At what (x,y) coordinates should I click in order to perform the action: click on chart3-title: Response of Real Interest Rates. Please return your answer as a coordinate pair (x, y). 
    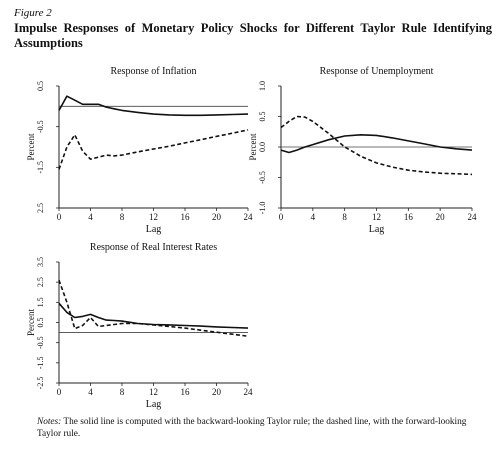
    Looking at the image, I should click on (153, 247).